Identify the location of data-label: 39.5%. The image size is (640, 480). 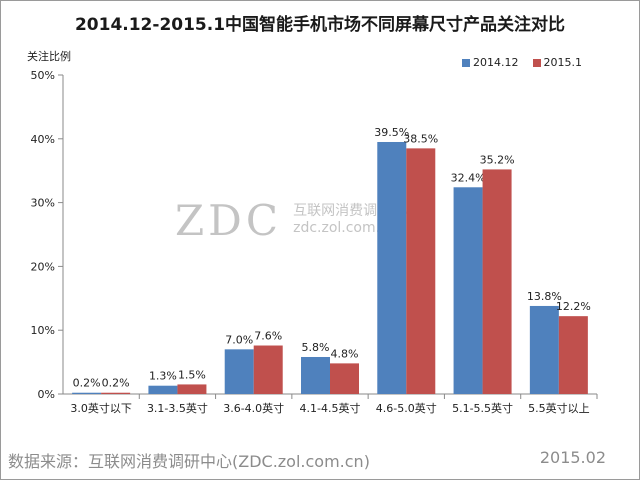
(391, 132).